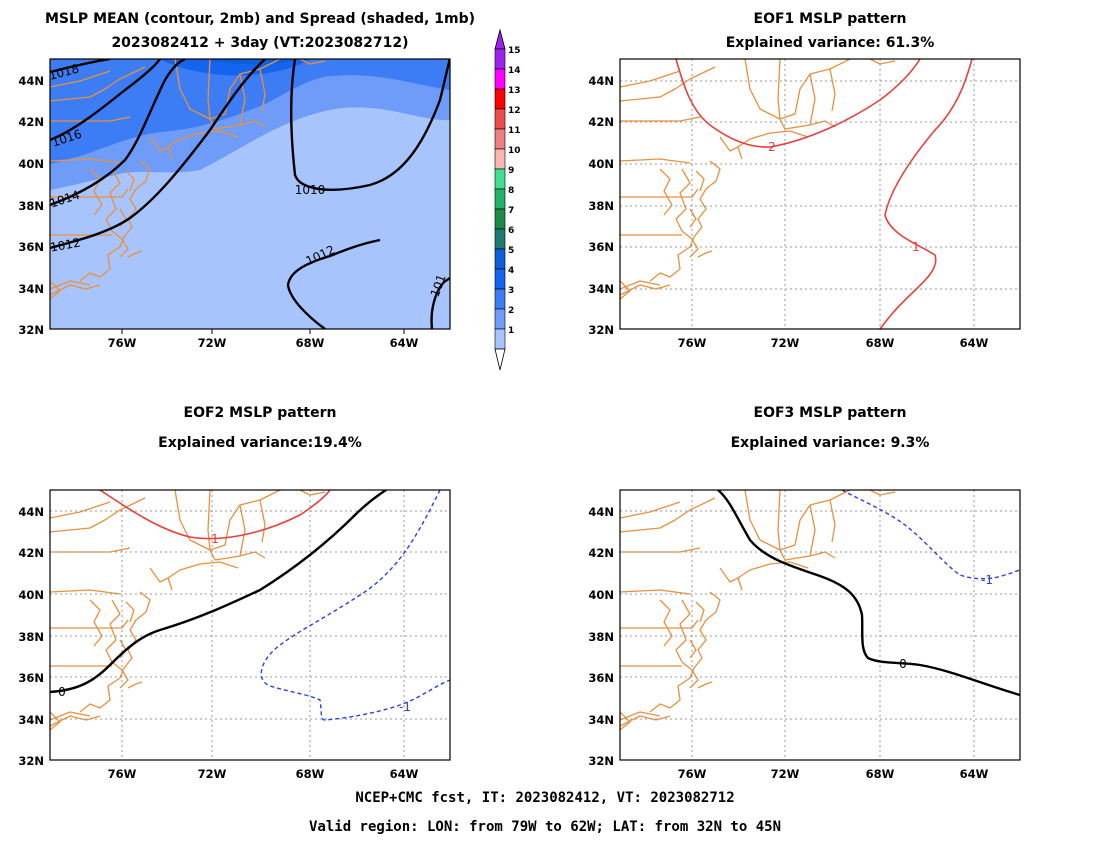 Image resolution: width=1100 pixels, height=850 pixels. Describe the element at coordinates (260, 413) in the screenshot. I see `panel-eof2-title-1: EOF2 MSLP pattern` at that location.